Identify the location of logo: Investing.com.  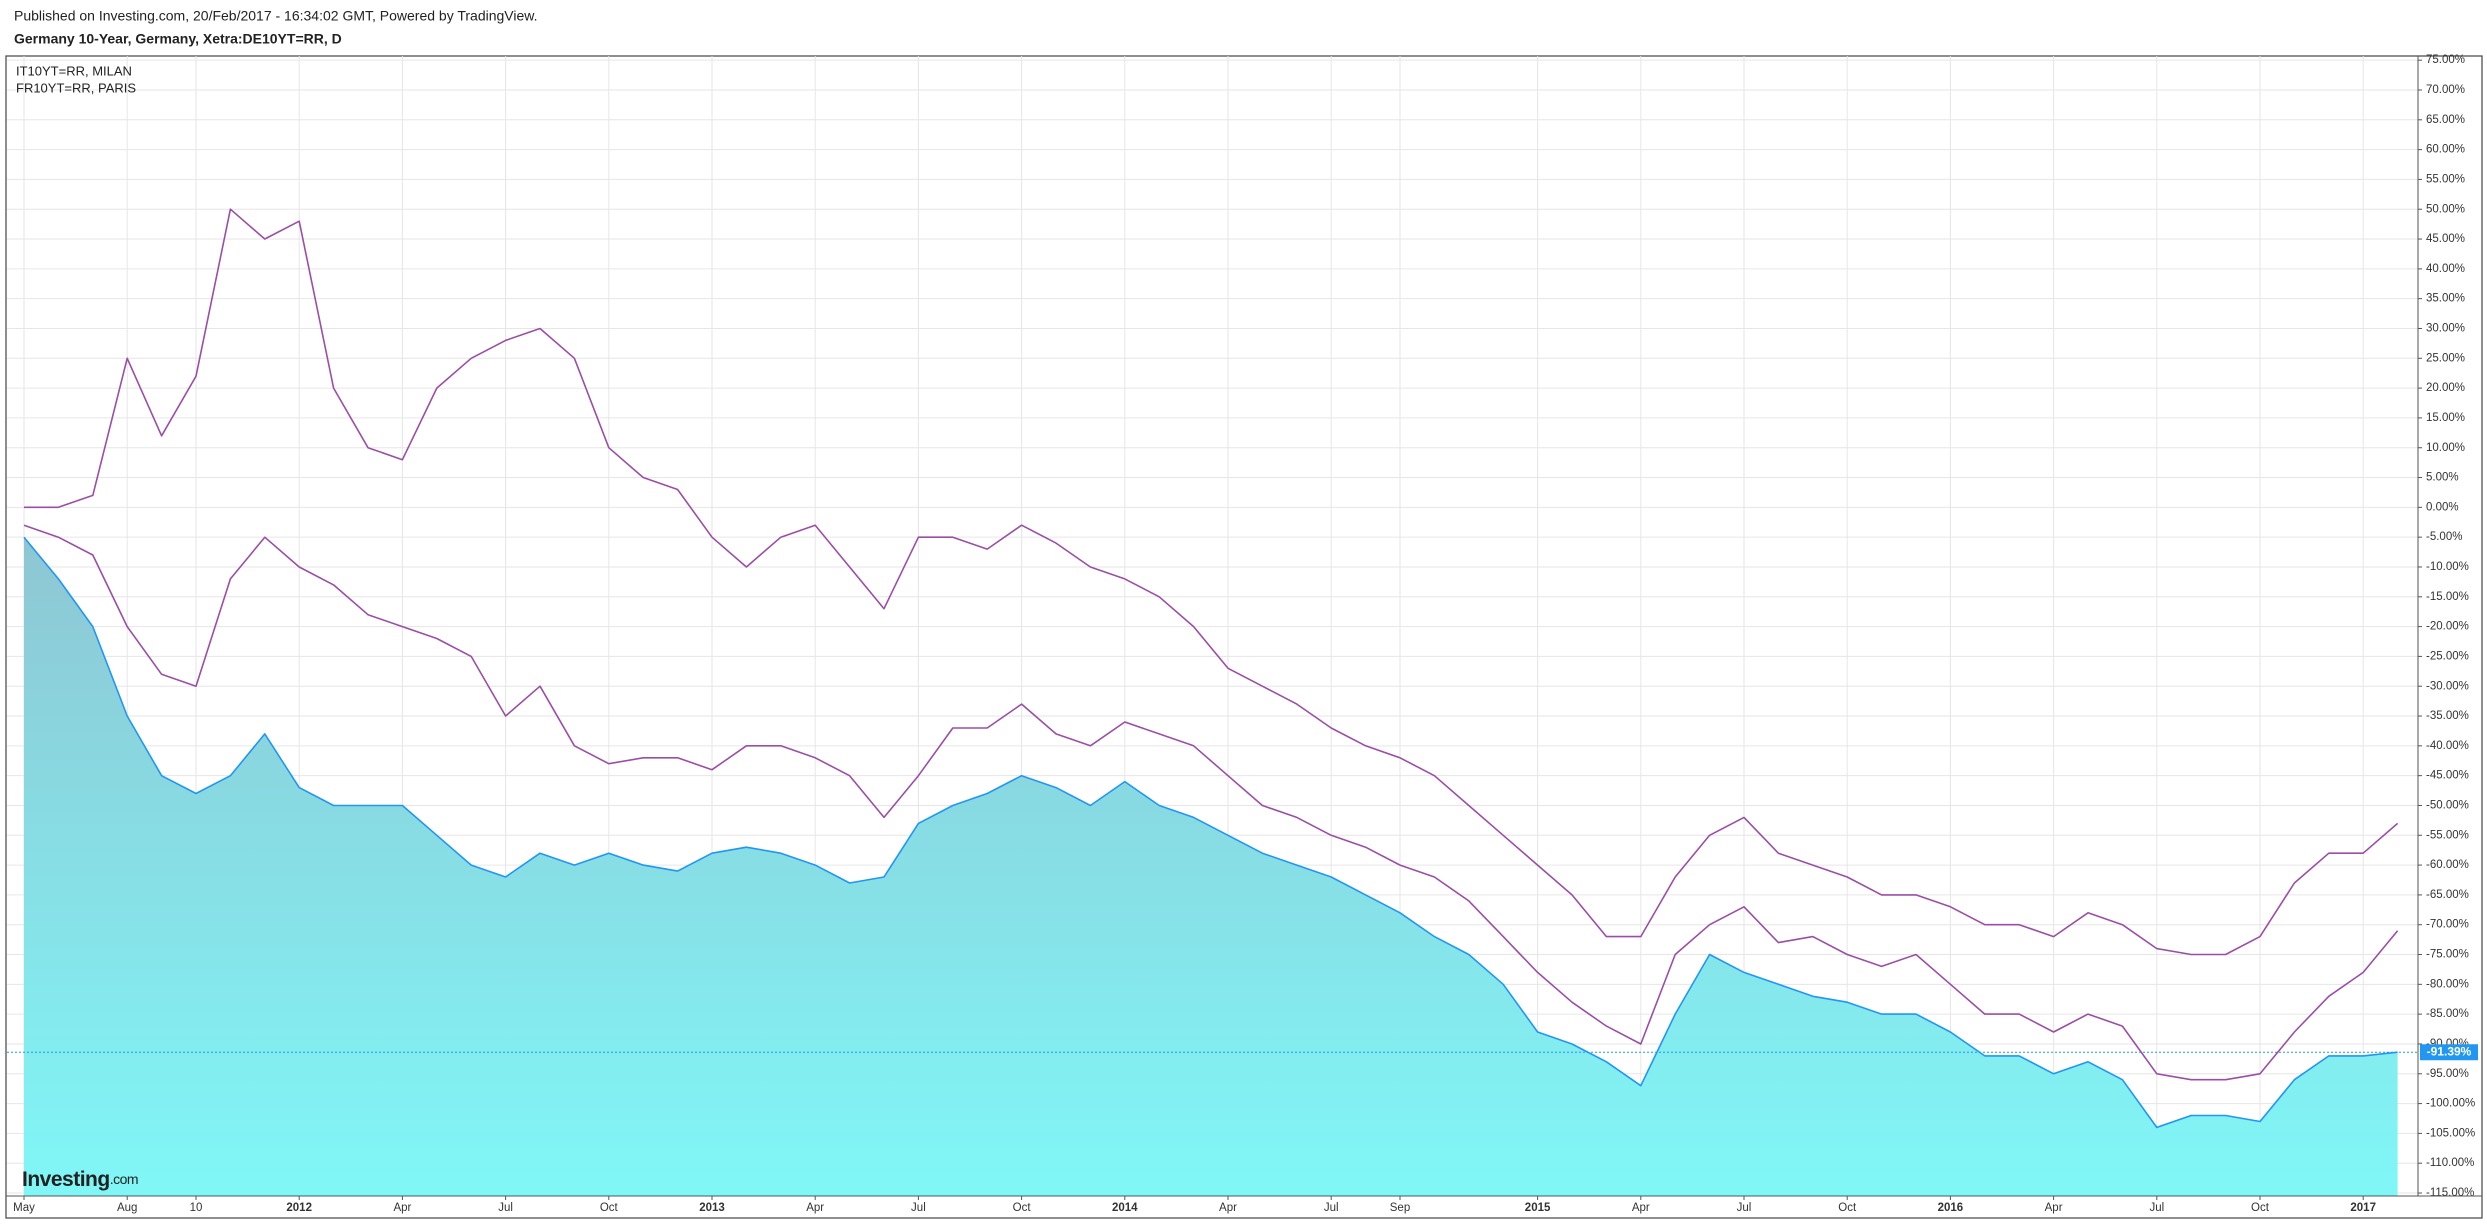
(80, 1179).